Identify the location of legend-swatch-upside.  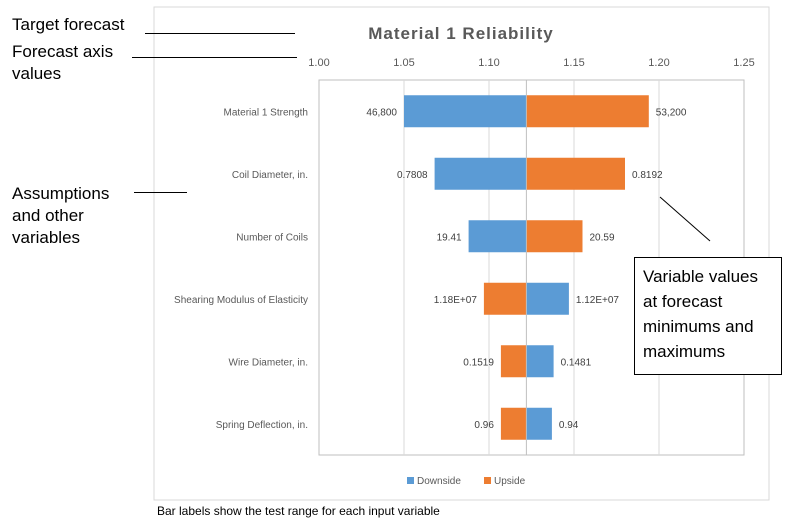
(487, 480).